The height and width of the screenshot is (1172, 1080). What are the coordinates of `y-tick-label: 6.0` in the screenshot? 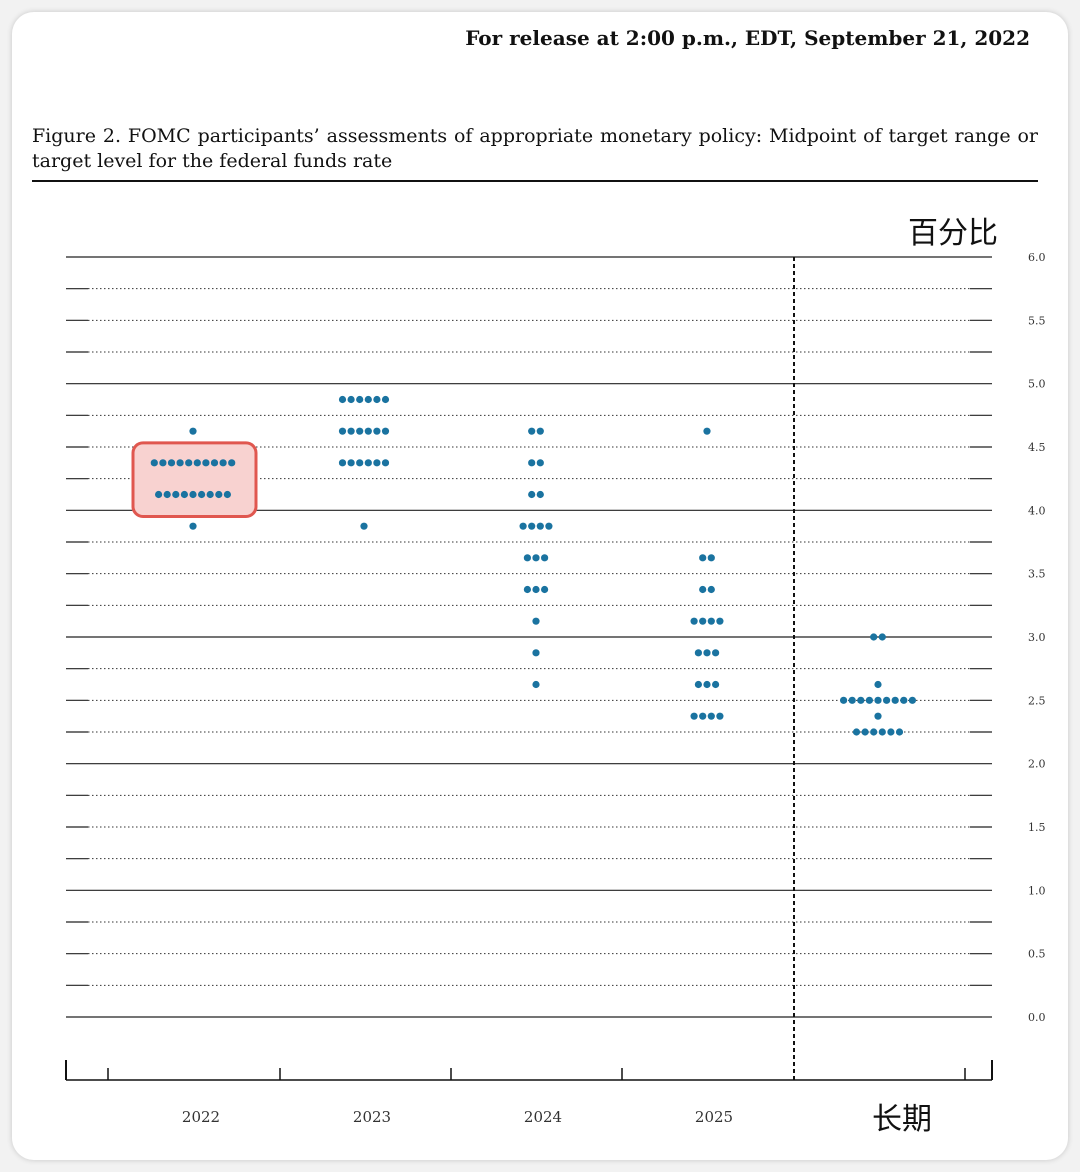 It's located at (1037, 257).